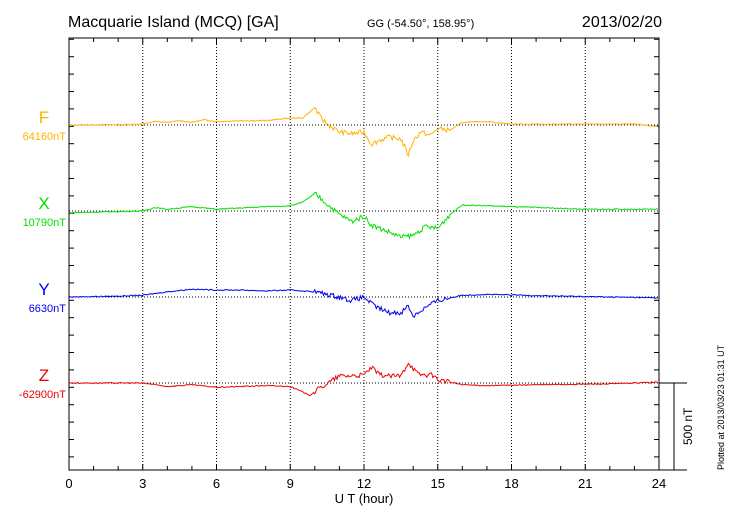 The height and width of the screenshot is (520, 730). Describe the element at coordinates (42, 395) in the screenshot. I see `series-baseline-z: -62900nT` at that location.